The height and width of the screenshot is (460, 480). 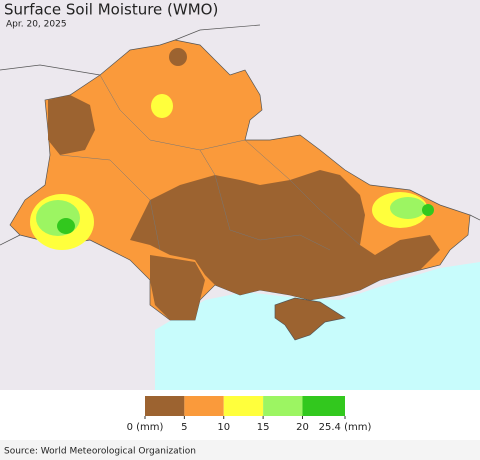 What do you see at coordinates (145, 427) in the screenshot?
I see `legend-tick-label: 0 (mm)` at bounding box center [145, 427].